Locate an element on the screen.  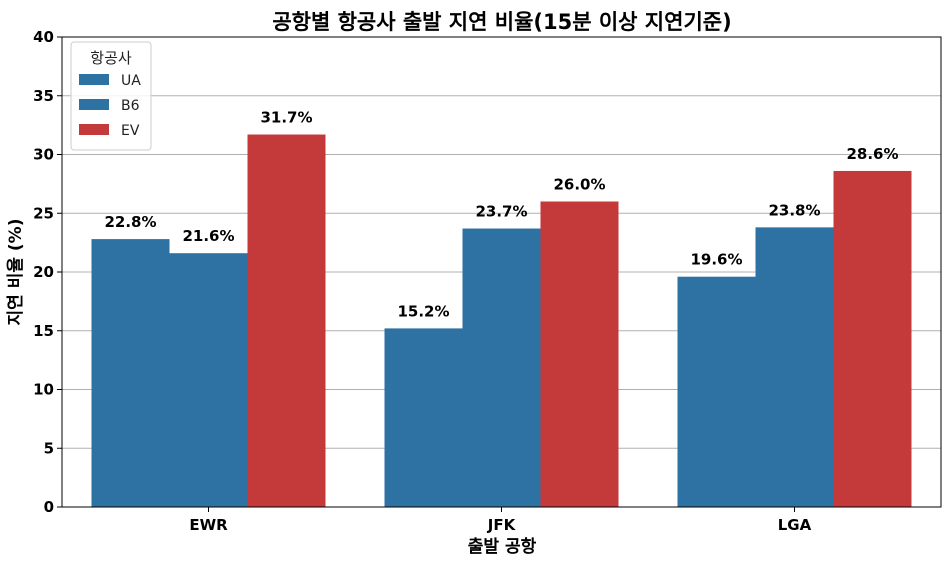
bar-EV-JFK is located at coordinates (579, 354).